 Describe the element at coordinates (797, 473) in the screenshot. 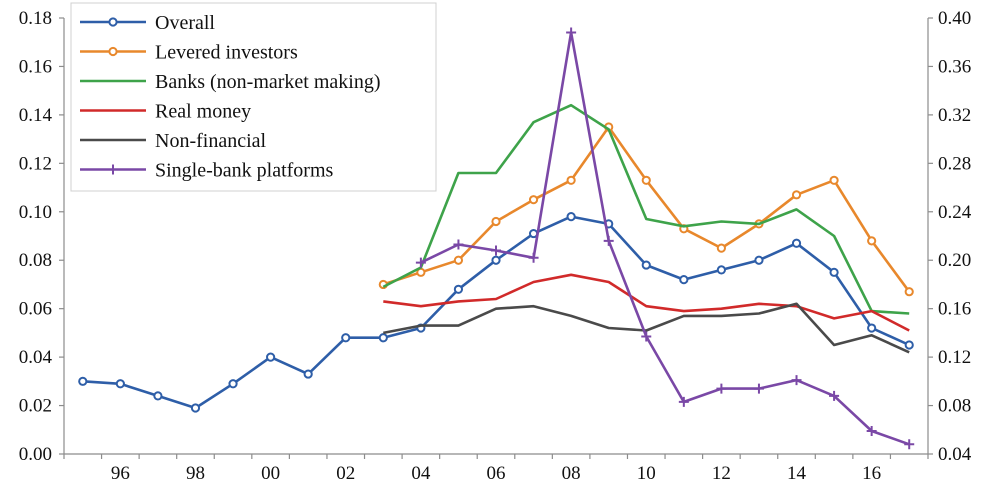

I see `x-tick-label: 14` at that location.